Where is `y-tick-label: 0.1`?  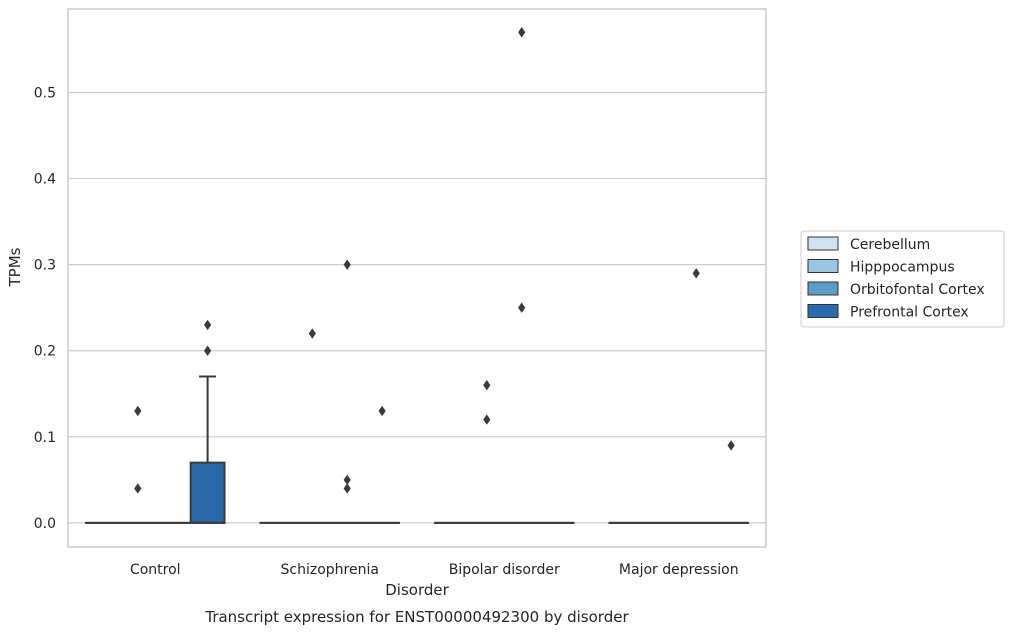
y-tick-label: 0.1 is located at coordinates (45, 438).